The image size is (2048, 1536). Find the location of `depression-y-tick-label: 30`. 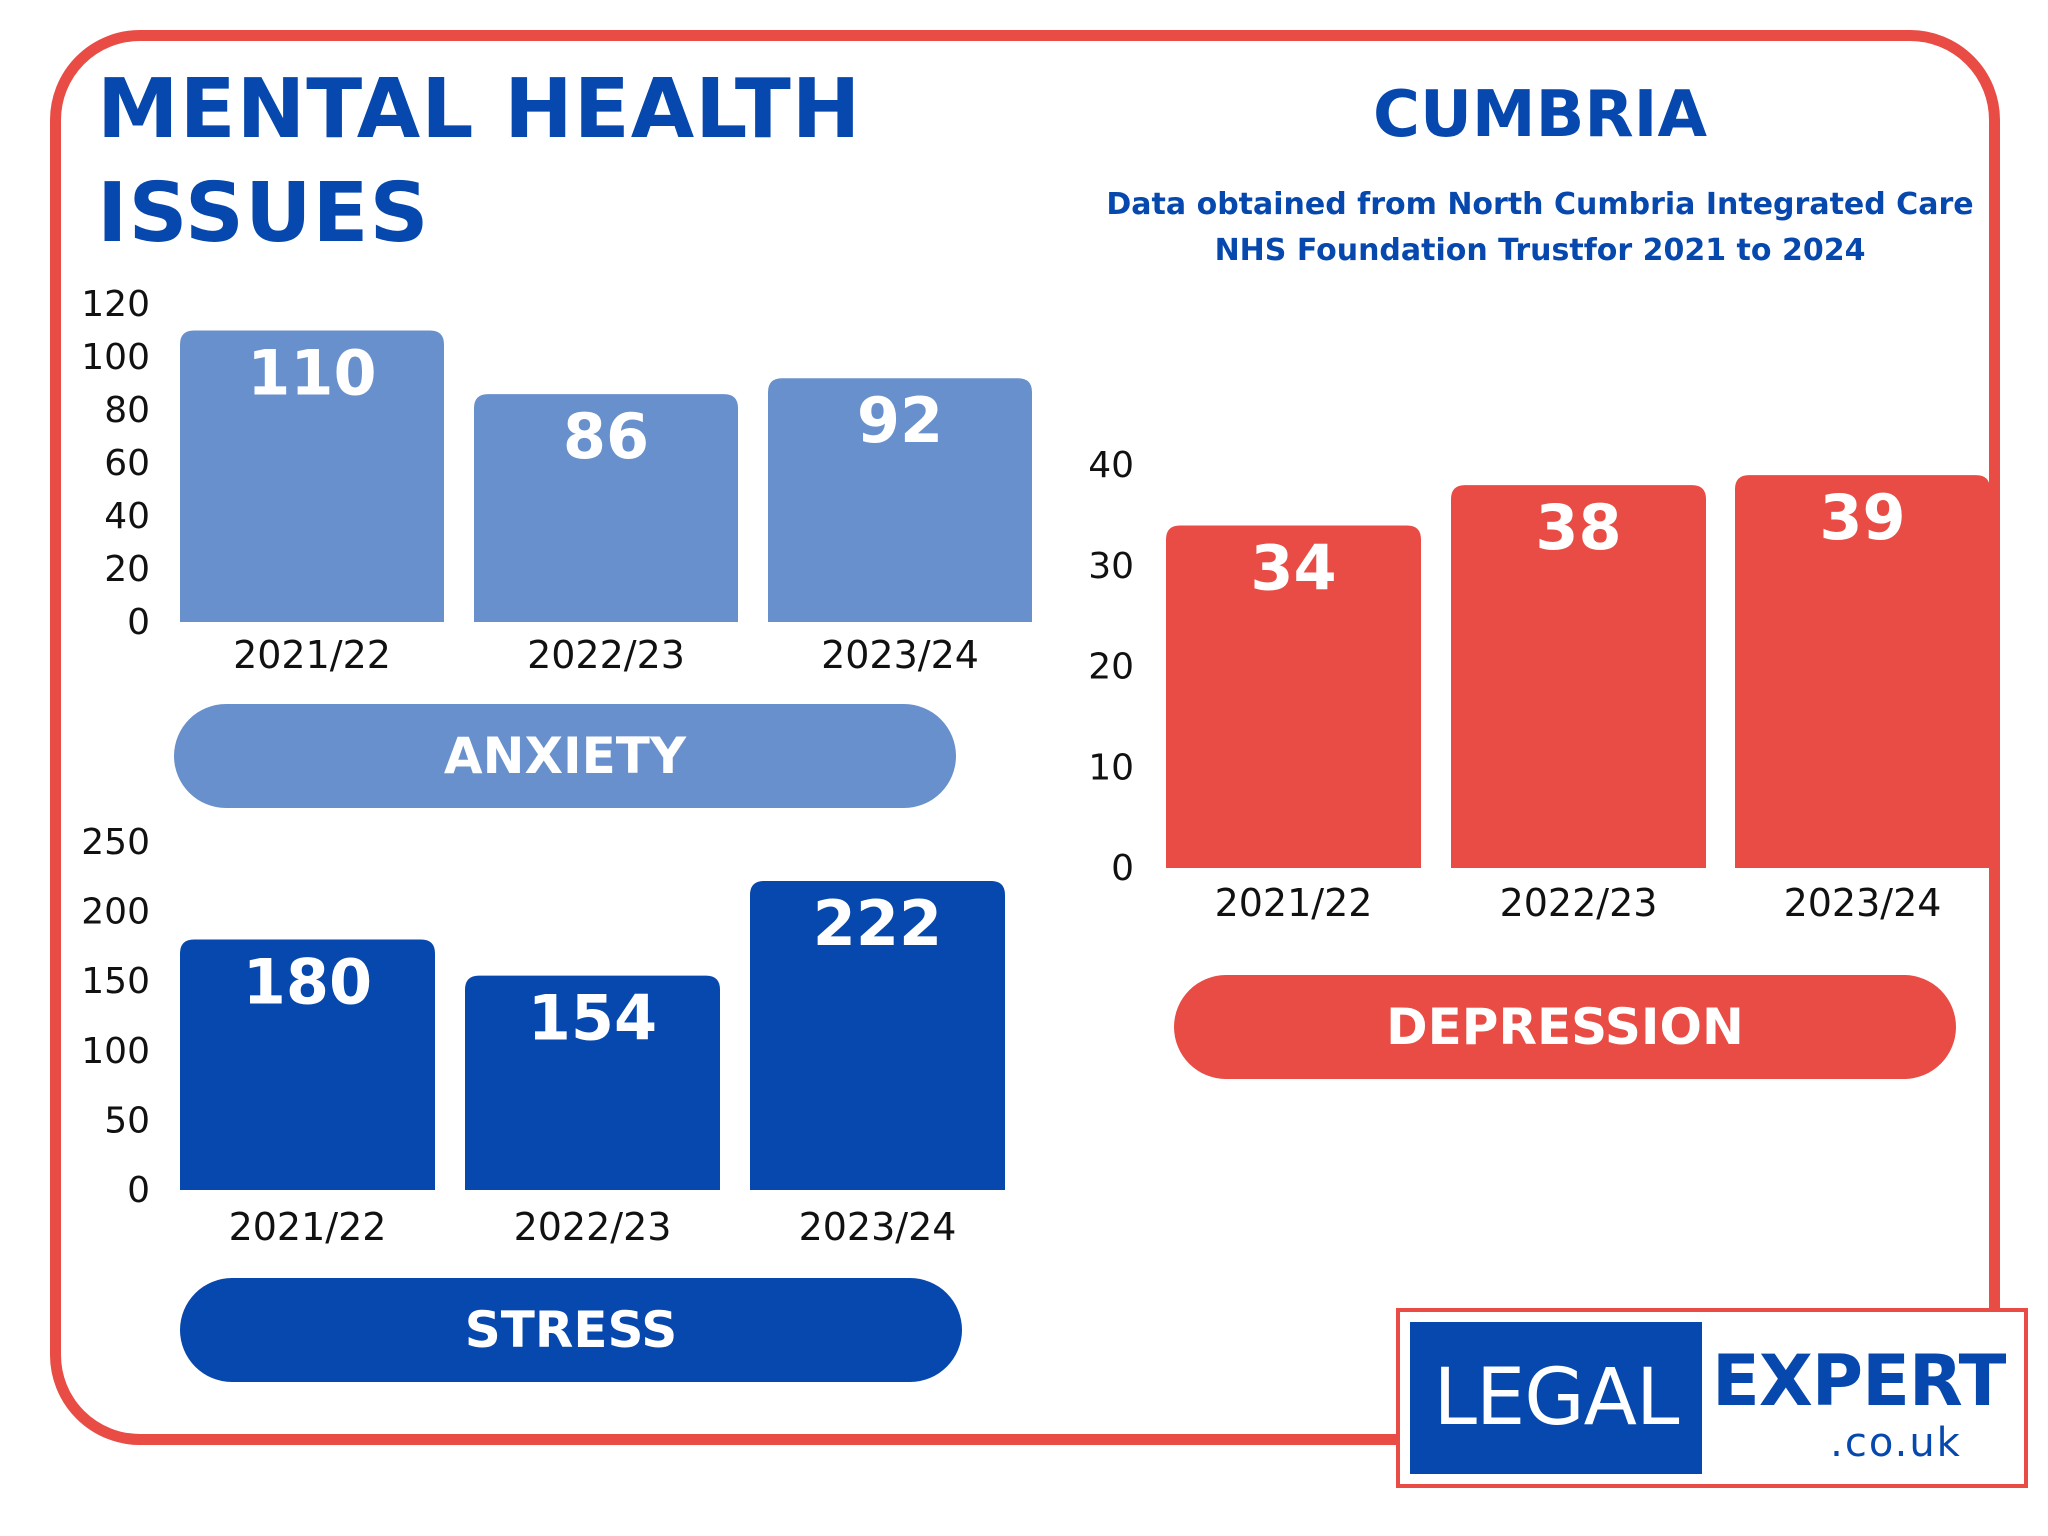

depression-y-tick-label: 30 is located at coordinates (1111, 566).